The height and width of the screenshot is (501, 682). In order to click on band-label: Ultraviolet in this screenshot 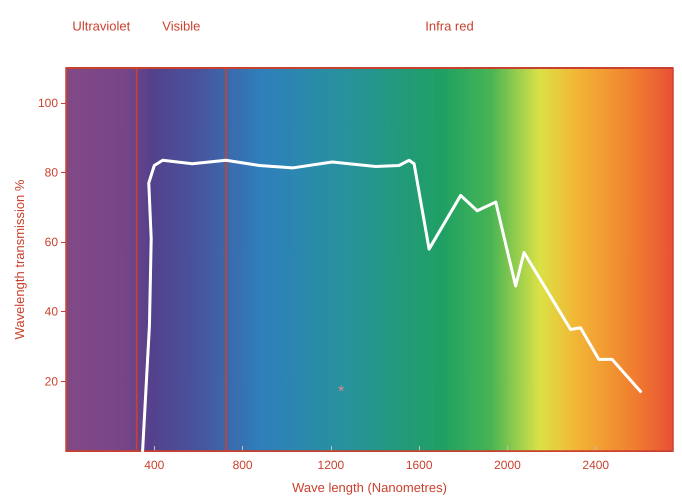, I will do `click(101, 26)`.